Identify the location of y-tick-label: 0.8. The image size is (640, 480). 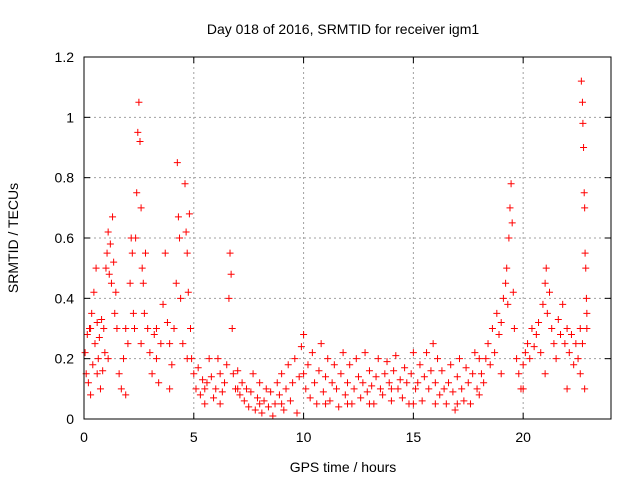
(65, 178).